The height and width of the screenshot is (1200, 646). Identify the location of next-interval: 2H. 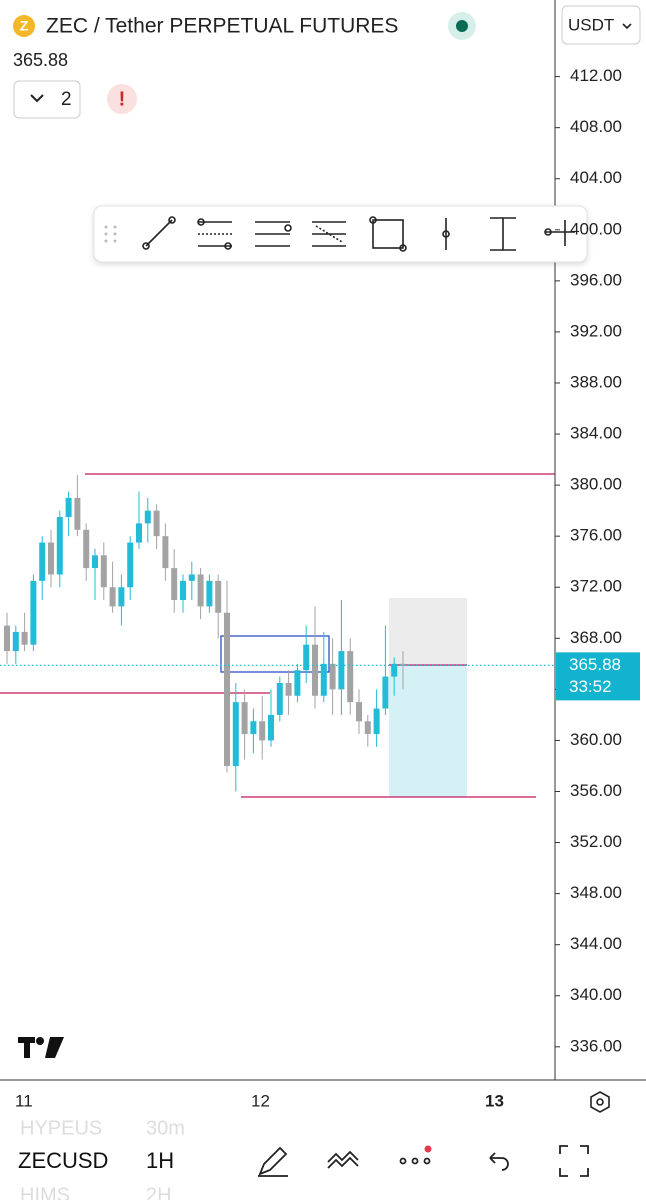
(159, 1192).